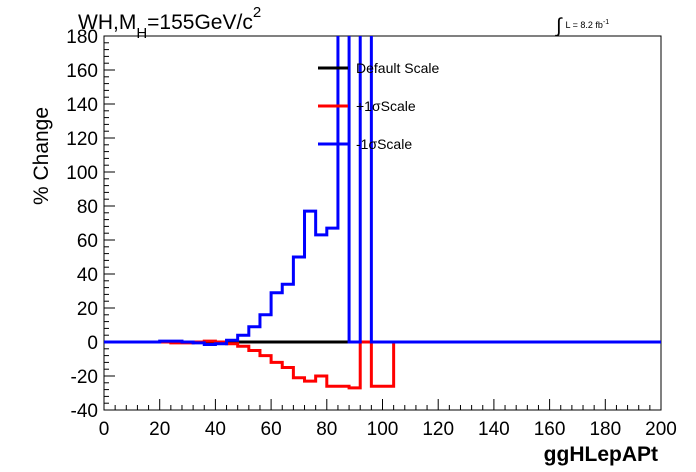 Image resolution: width=696 pixels, height=472 pixels. Describe the element at coordinates (104, 429) in the screenshot. I see `x-tick-label: 0` at that location.